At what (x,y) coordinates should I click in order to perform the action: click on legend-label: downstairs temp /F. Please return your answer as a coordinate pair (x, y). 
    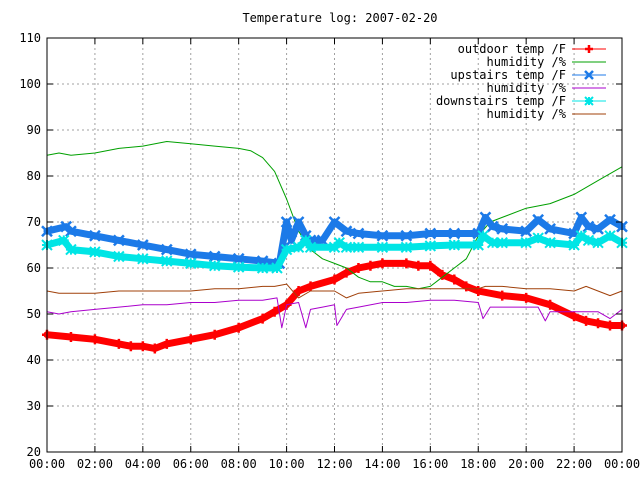
    Looking at the image, I should click on (501, 101).